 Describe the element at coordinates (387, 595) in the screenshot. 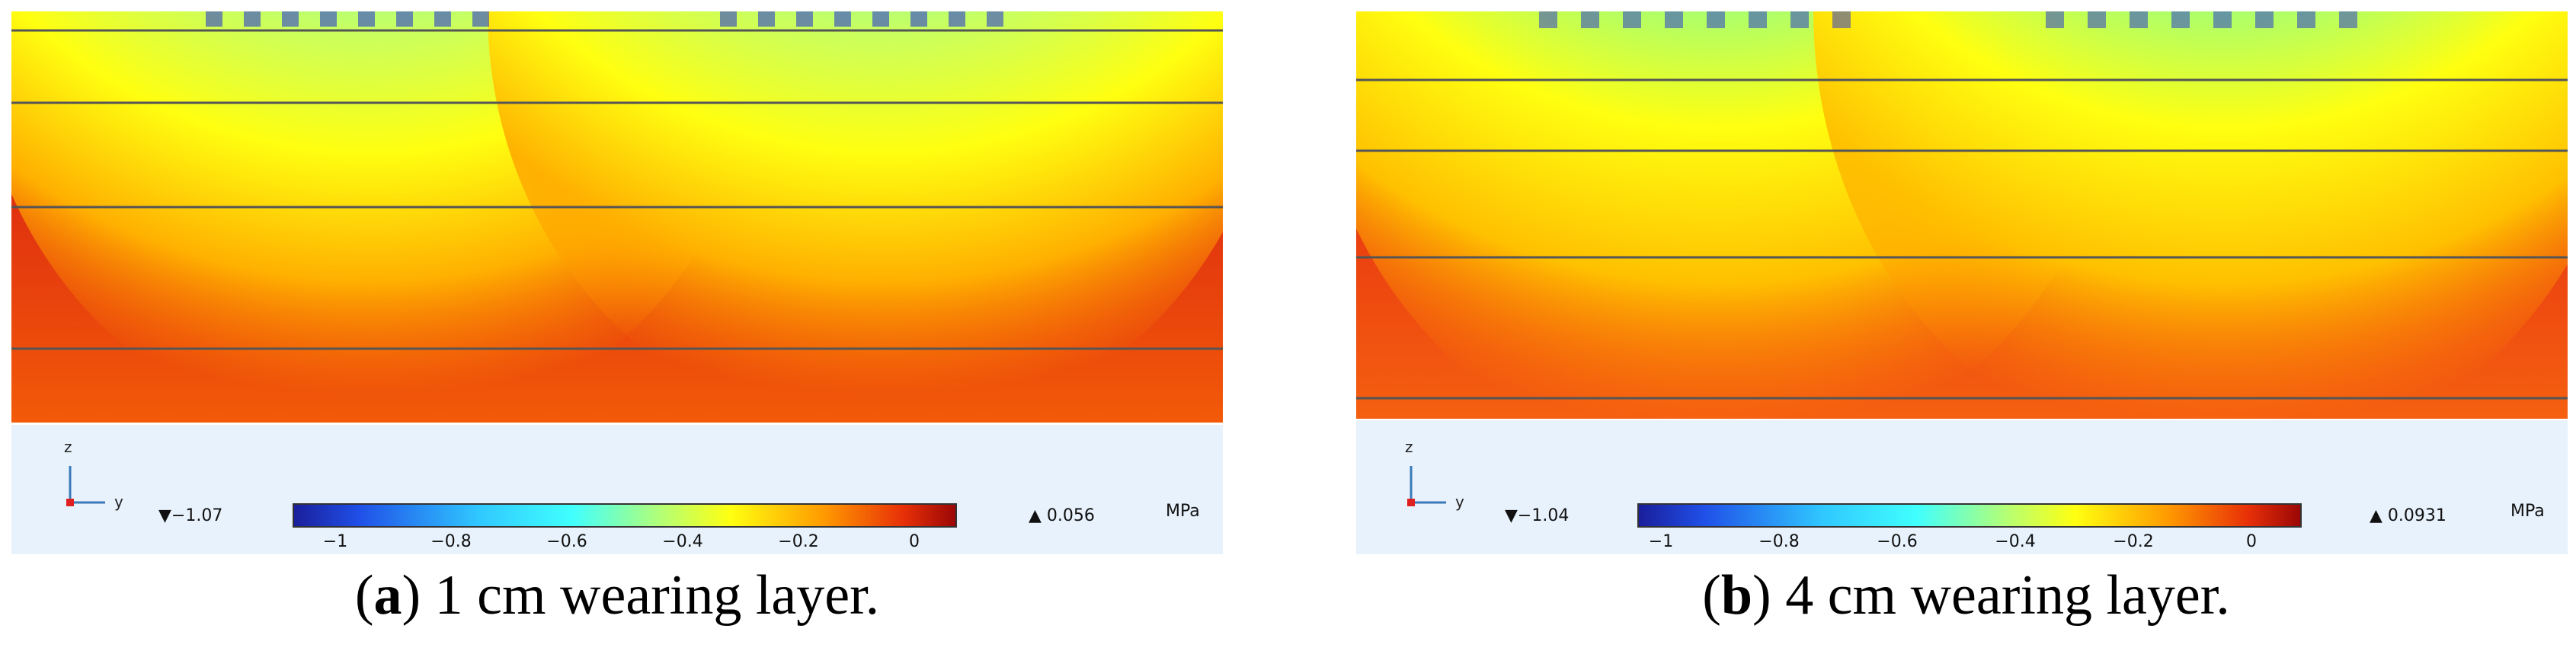

I see `caption-letter: a` at that location.